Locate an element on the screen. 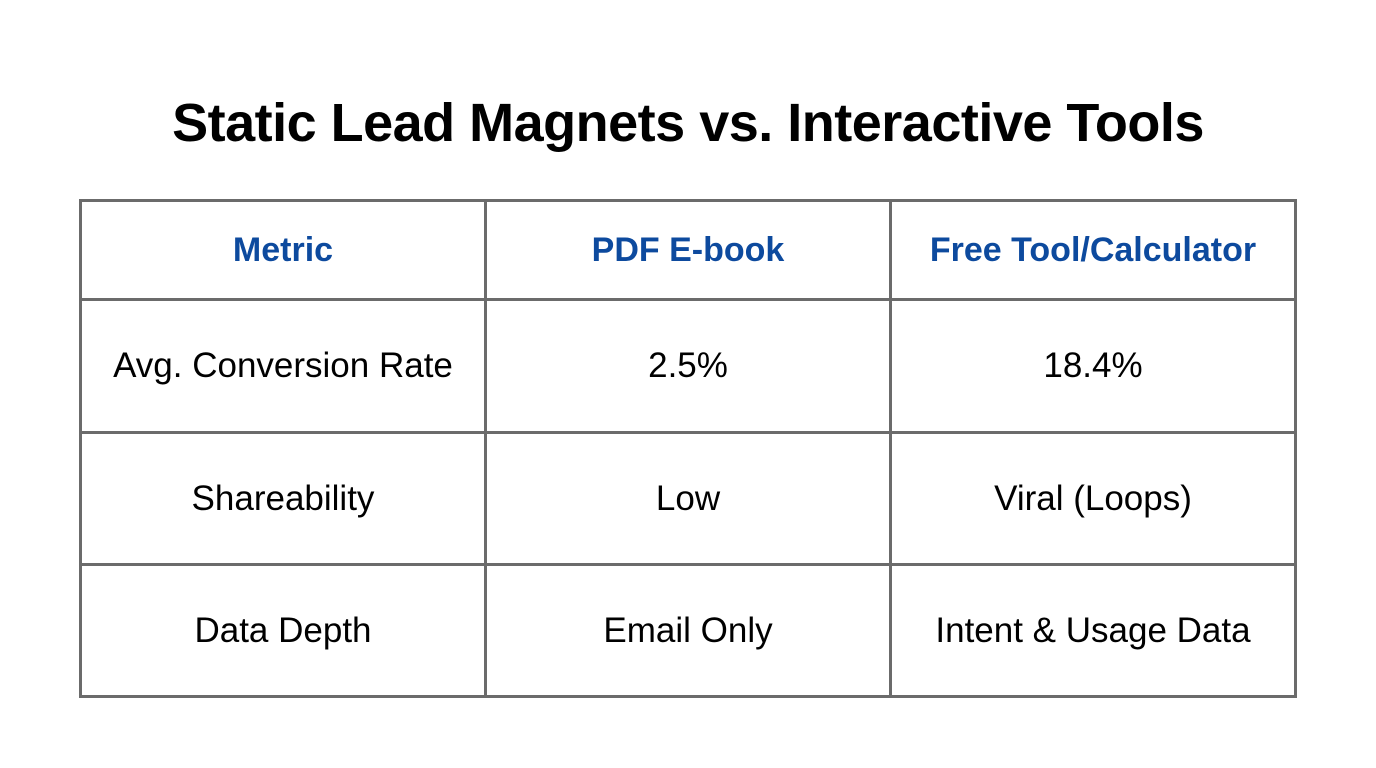 The image size is (1376, 768). metric-cell: Avg. Conversion Rate is located at coordinates (283, 366).